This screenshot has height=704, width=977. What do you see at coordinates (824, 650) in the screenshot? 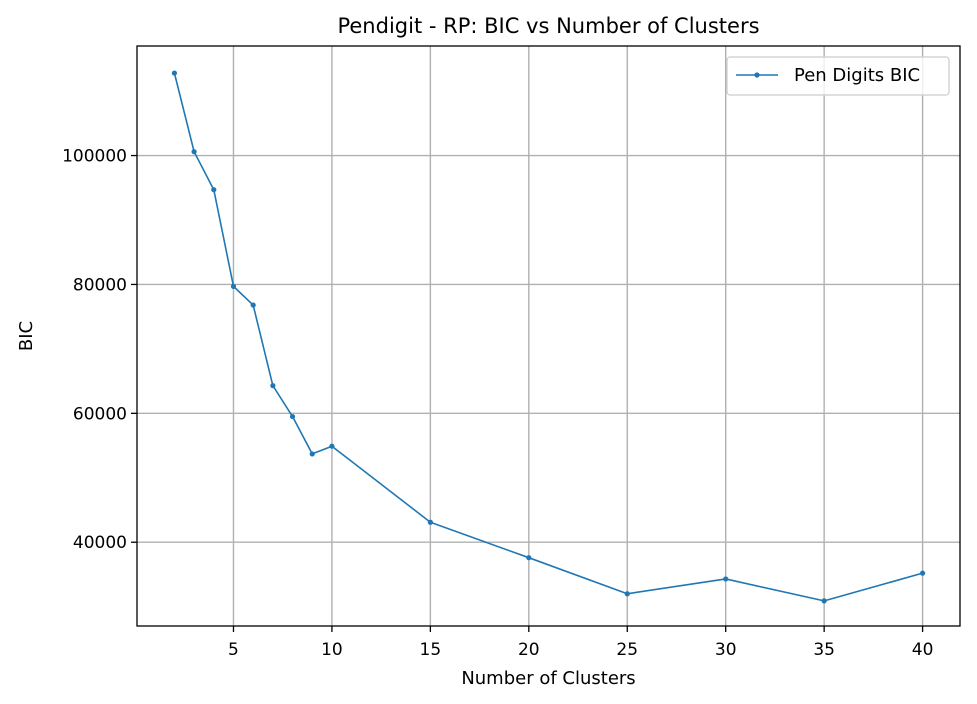
I see `x-tick-label: 35` at bounding box center [824, 650].